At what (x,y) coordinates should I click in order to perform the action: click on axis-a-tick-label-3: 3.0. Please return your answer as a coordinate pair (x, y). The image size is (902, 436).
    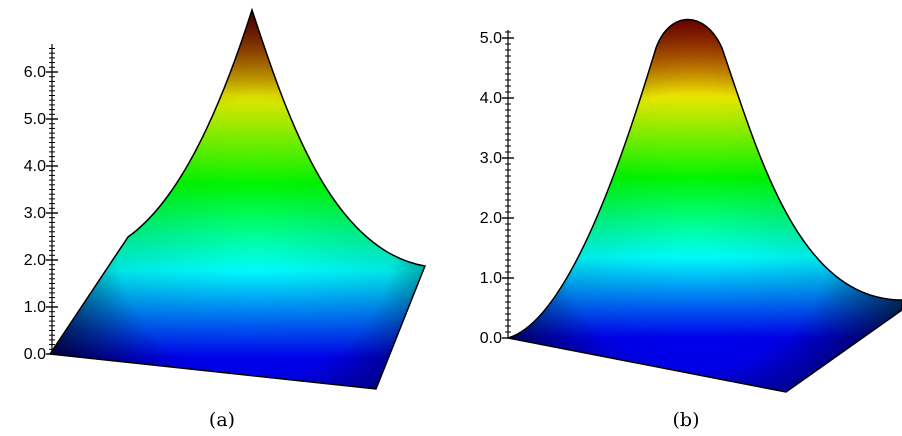
    Looking at the image, I should click on (35, 213).